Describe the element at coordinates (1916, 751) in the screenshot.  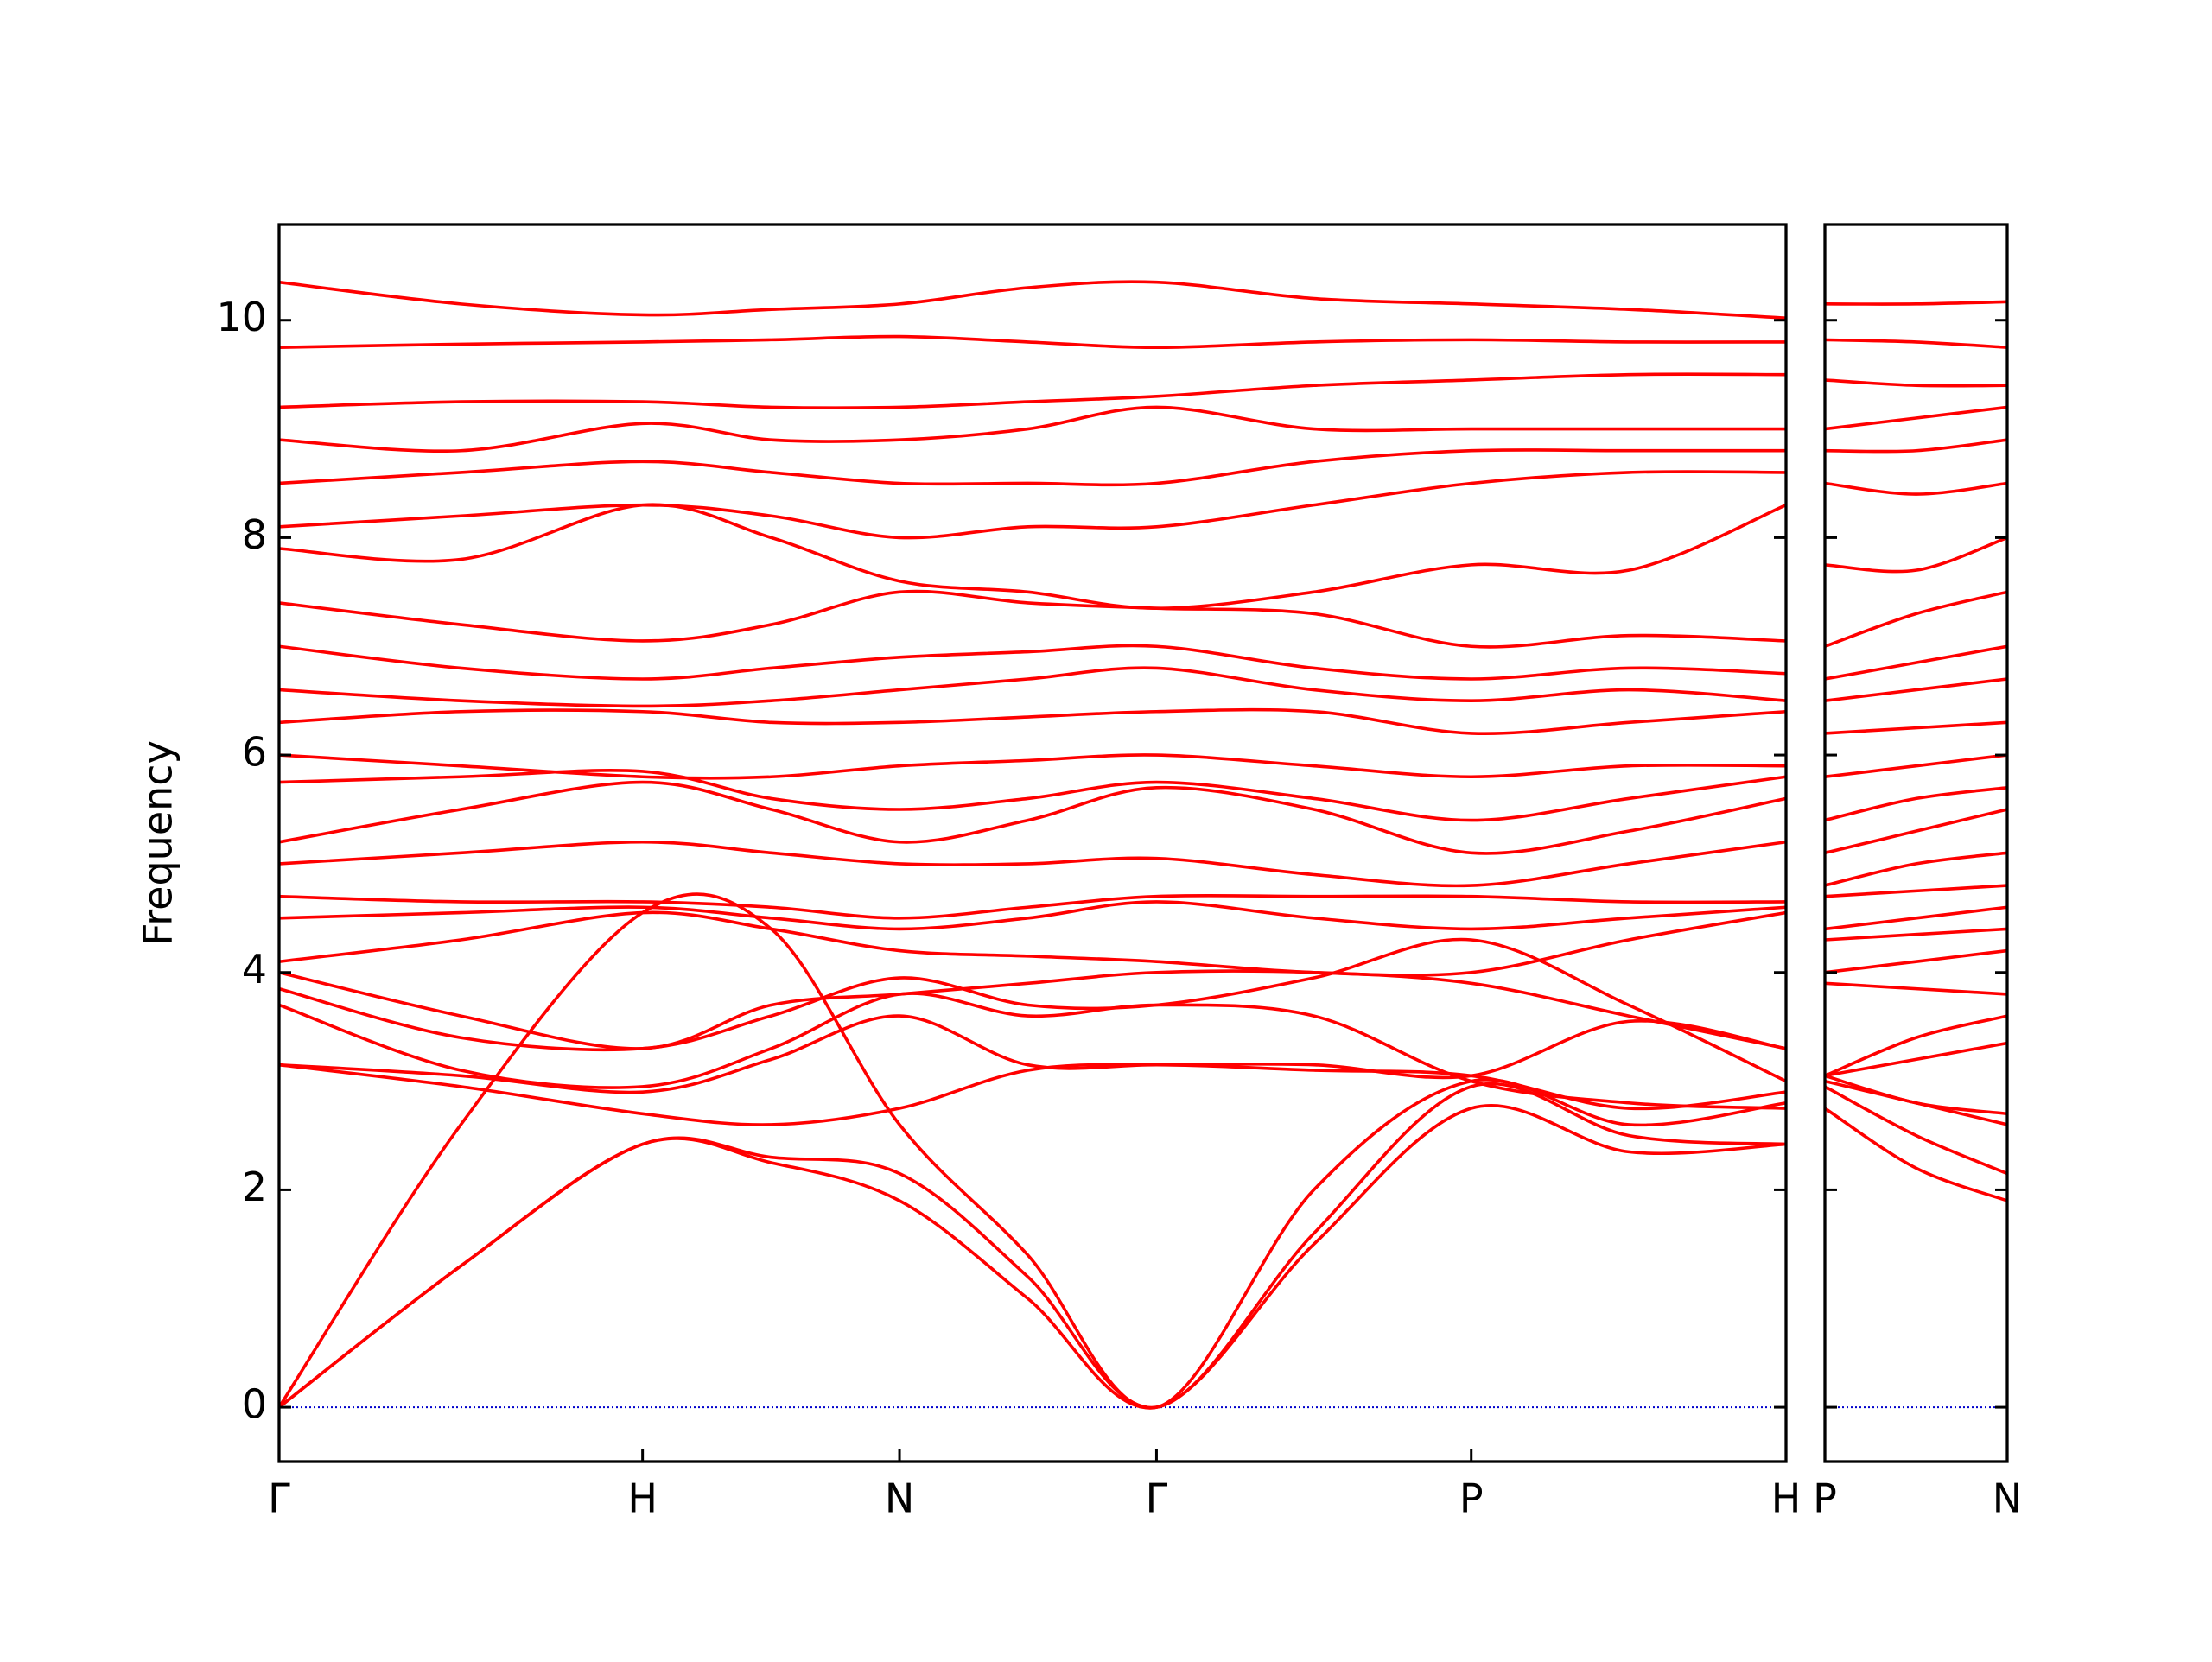
I see `plot-area` at that location.